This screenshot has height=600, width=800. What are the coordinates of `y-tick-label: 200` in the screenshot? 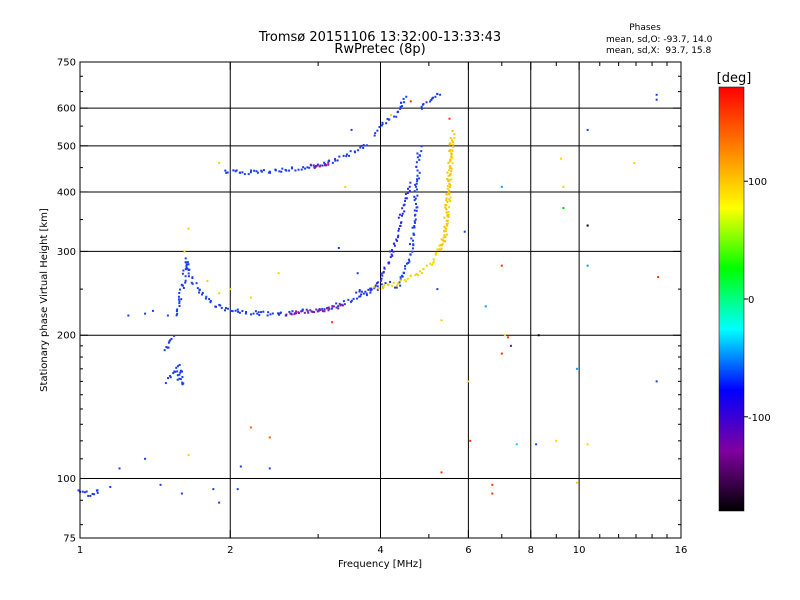 It's located at (66, 336).